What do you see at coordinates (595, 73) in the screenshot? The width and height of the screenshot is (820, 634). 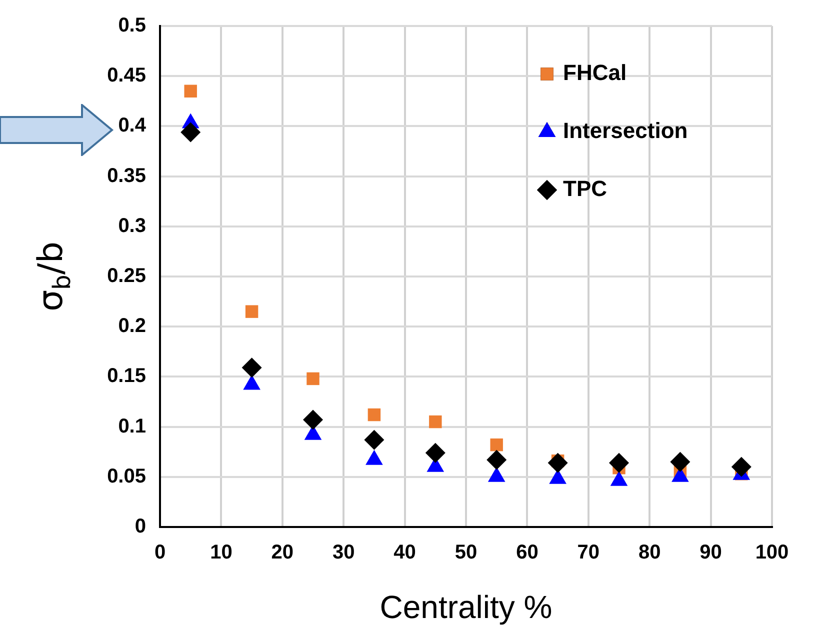 I see `legend-label: FHCal` at bounding box center [595, 73].